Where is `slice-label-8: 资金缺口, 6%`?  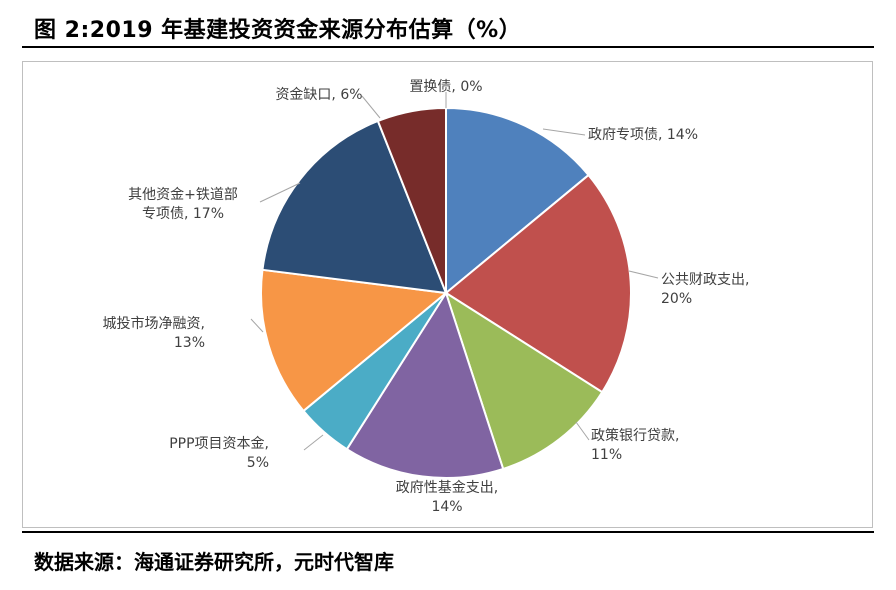
slice-label-8: 资金缺口, 6% is located at coordinates (318, 95).